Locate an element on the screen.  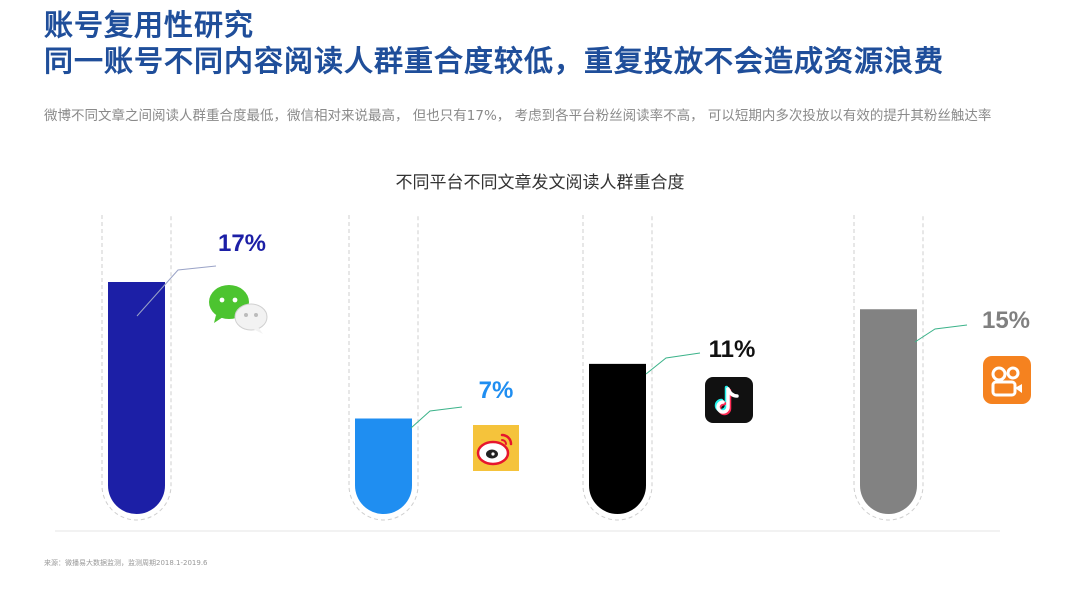
data-label-4: 15% is located at coordinates (1006, 320).